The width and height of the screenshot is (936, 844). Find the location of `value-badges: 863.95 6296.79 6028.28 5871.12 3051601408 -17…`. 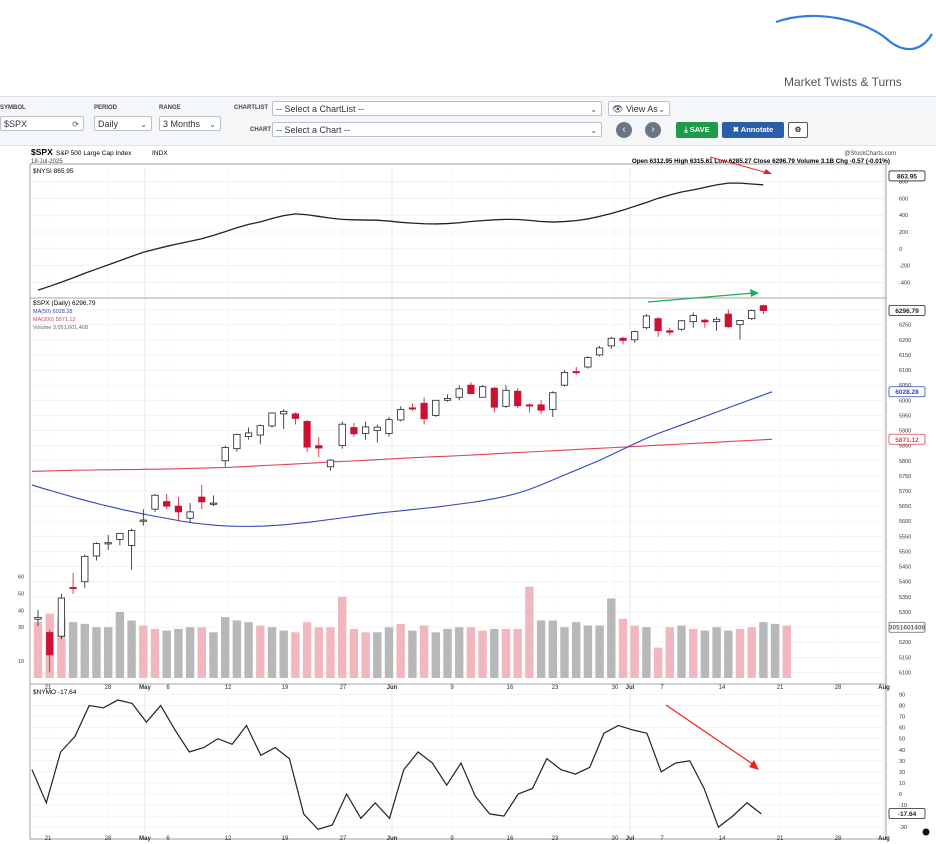

value-badges: 863.95 6296.79 6028.28 5871.12 3051601408 -17… is located at coordinates (907, 494).